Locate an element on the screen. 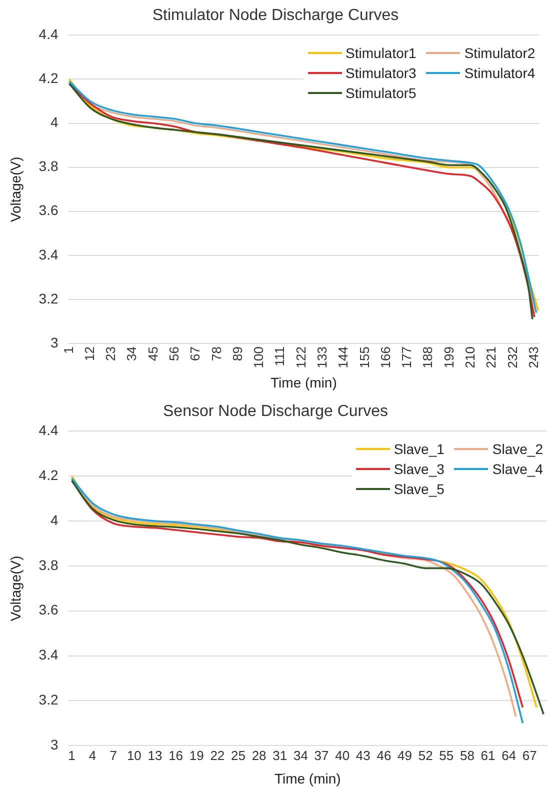  x-tick-label: 16 is located at coordinates (176, 755).